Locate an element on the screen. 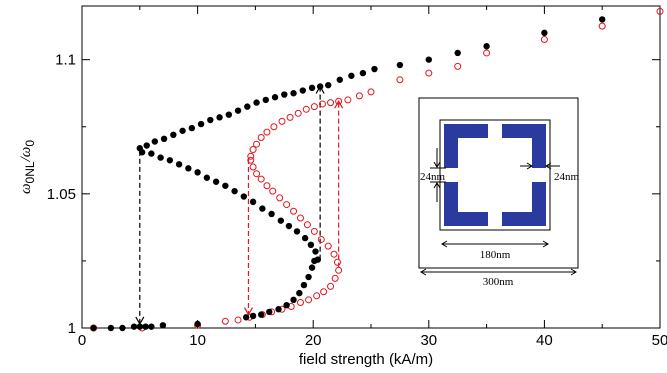 The height and width of the screenshot is (373, 667). y-axis-title-main: ω is located at coordinates (26, 188).